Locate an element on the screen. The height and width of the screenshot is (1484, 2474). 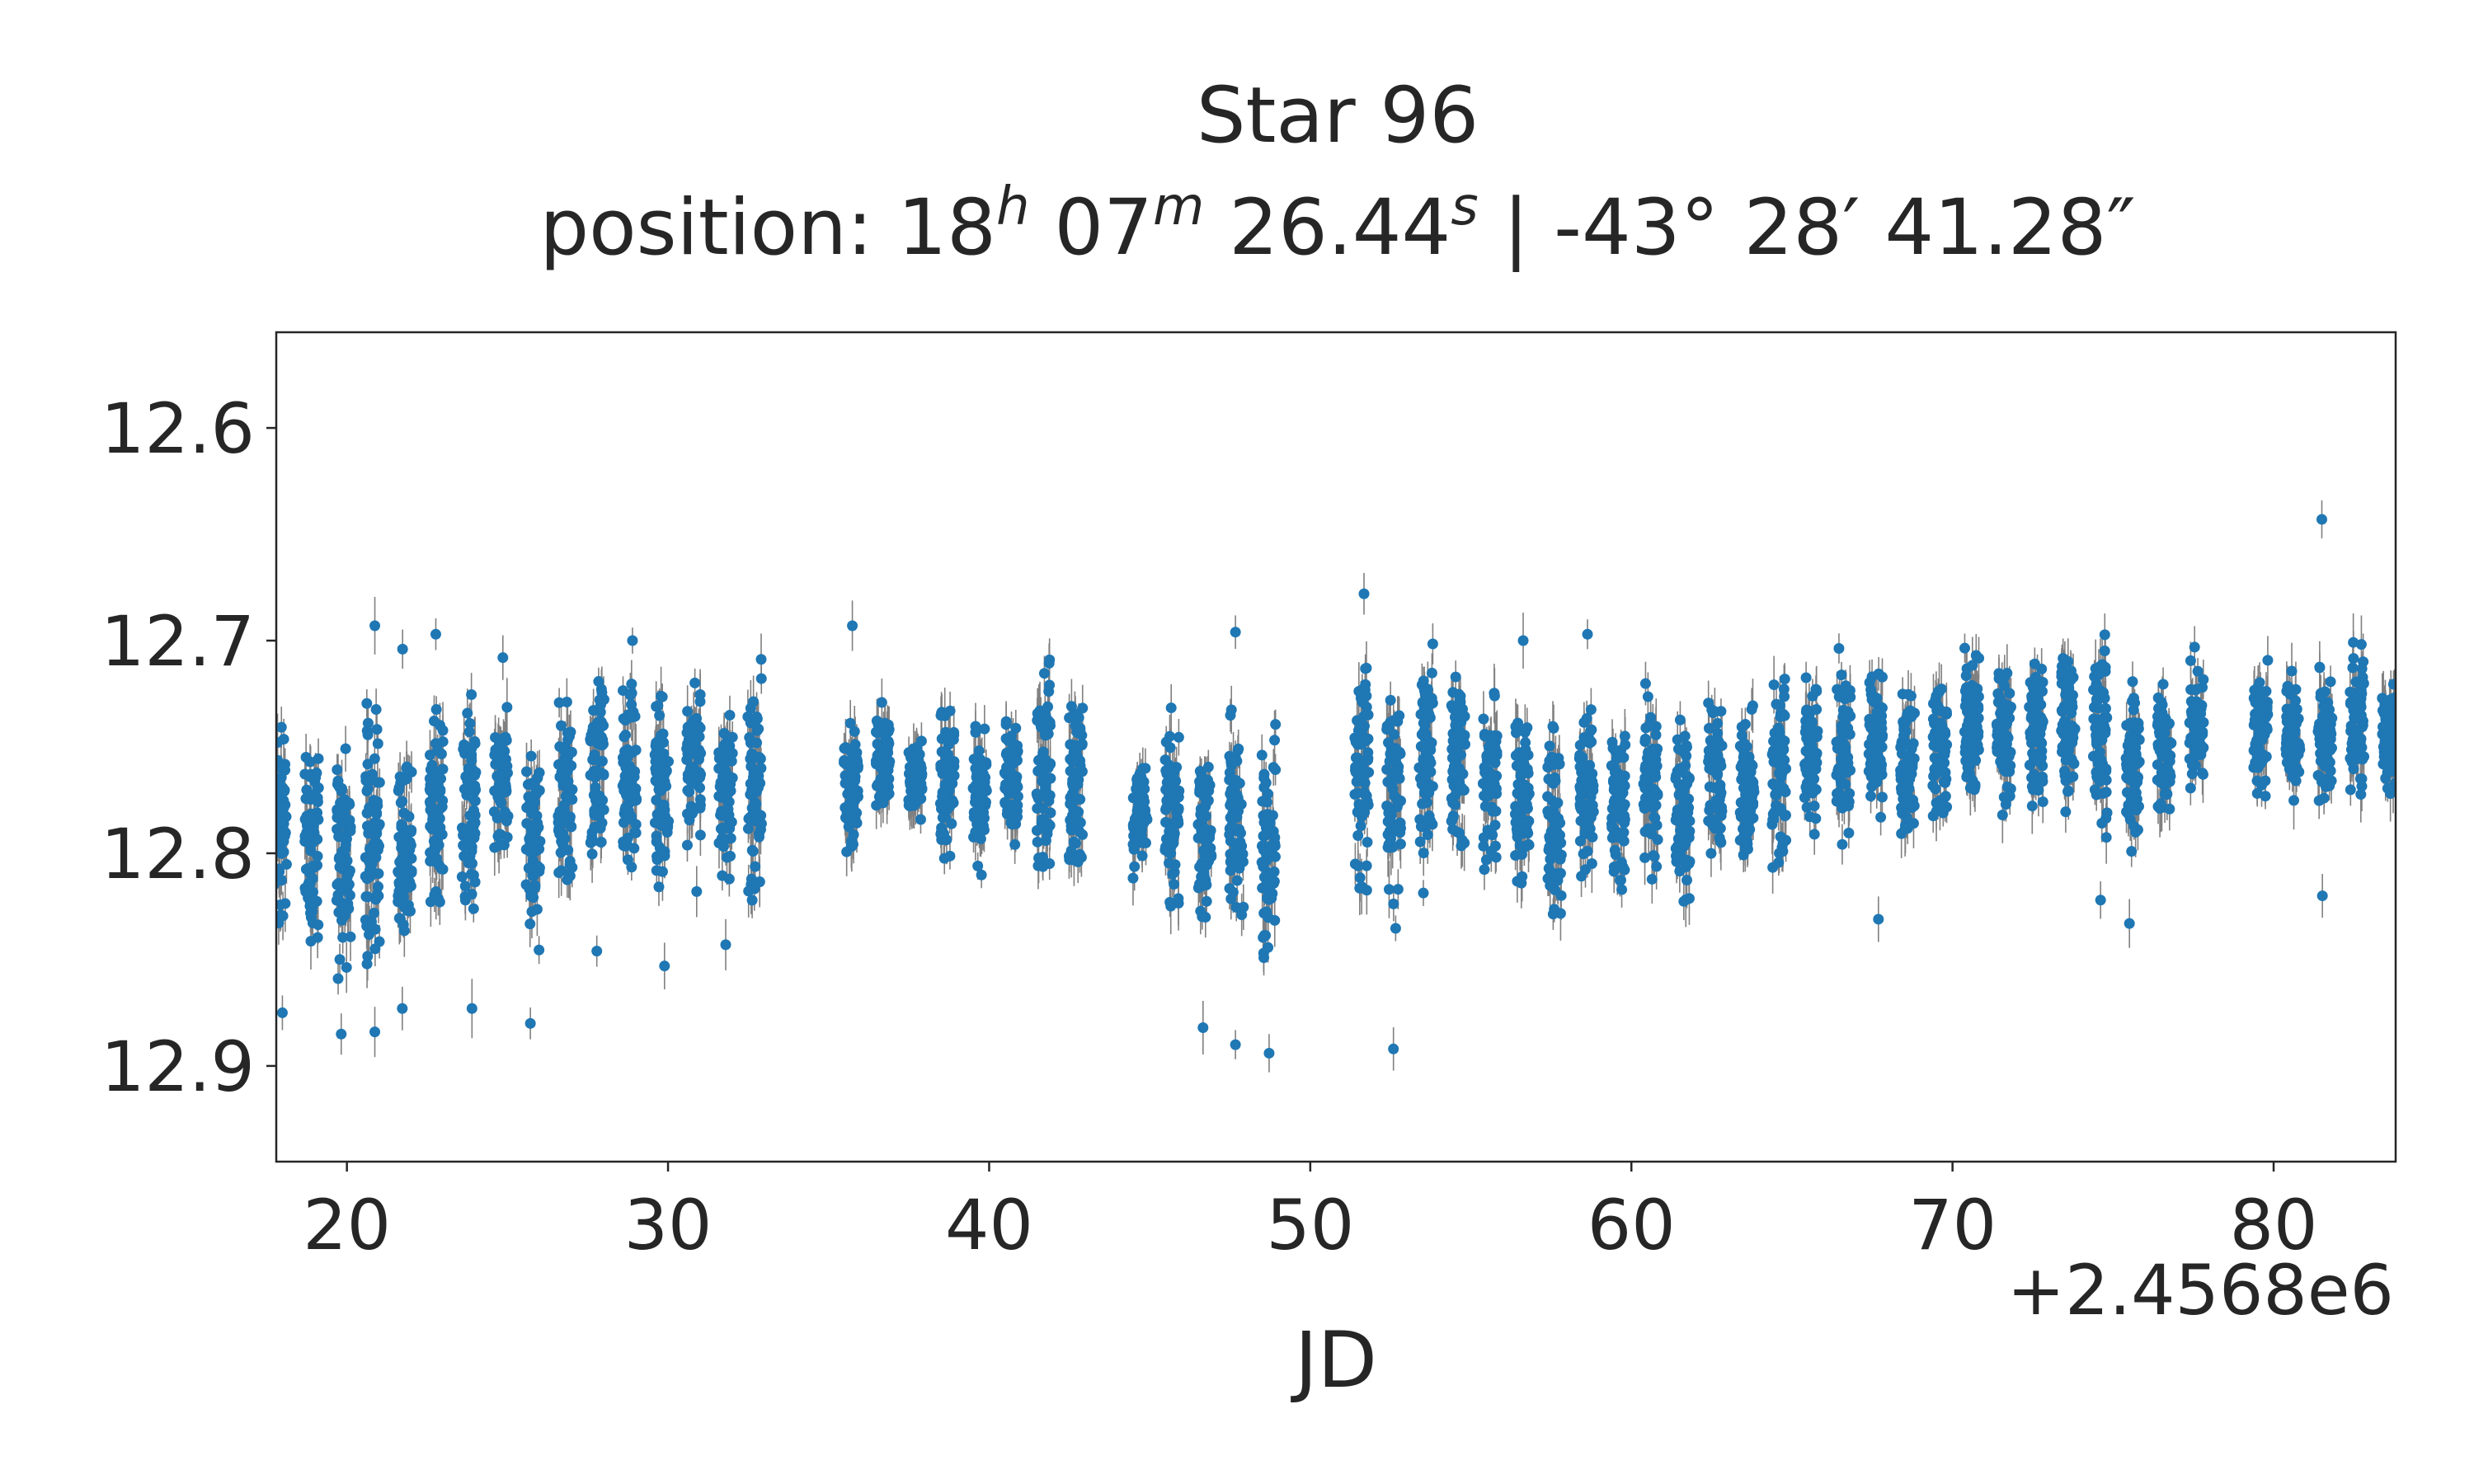
ra-minutes: 07 is located at coordinates (1092, 228).